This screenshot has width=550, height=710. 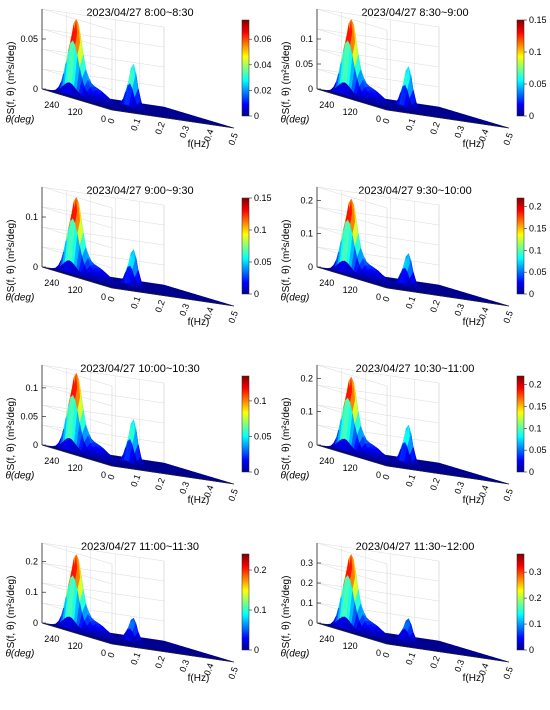 What do you see at coordinates (414, 191) in the screenshot?
I see `subplot-title: 2023/04/27 9:30~10:00` at bounding box center [414, 191].